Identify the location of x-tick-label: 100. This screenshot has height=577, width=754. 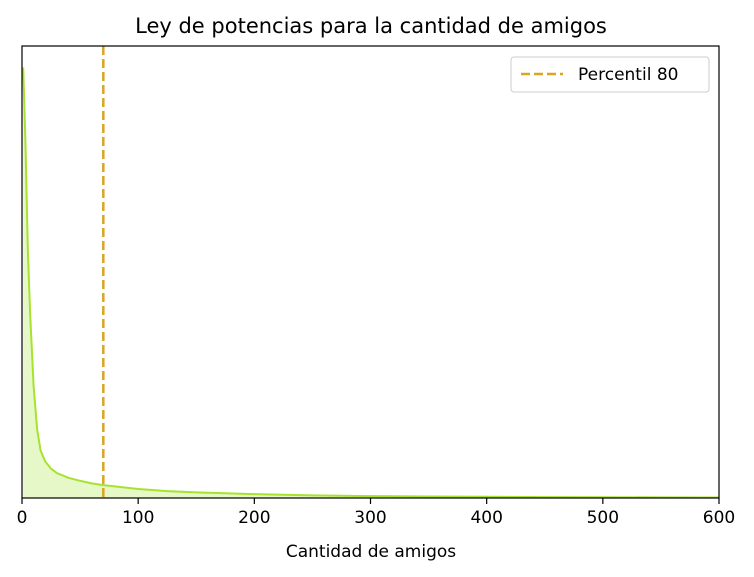
(138, 518).